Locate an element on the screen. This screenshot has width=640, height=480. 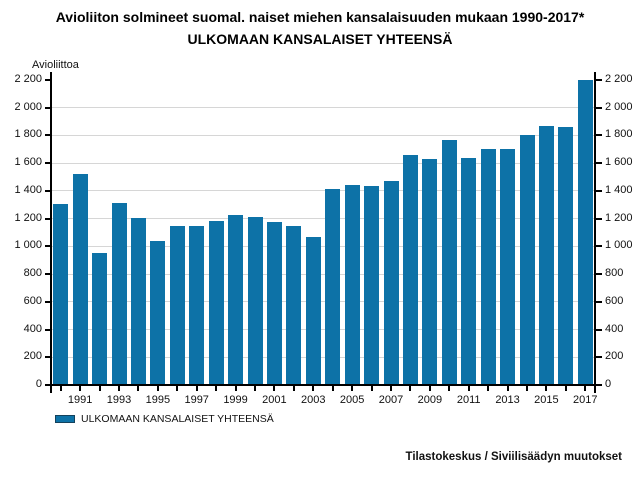
x-axis-line is located at coordinates (323, 385).